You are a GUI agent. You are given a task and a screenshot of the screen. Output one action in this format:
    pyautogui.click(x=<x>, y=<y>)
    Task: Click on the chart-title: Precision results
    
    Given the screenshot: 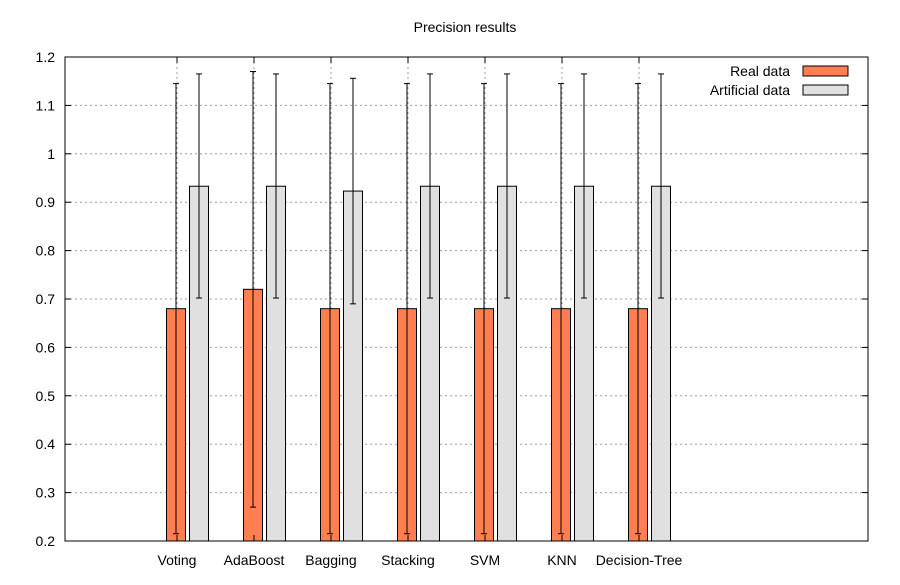 What is the action you would take?
    pyautogui.click(x=465, y=27)
    